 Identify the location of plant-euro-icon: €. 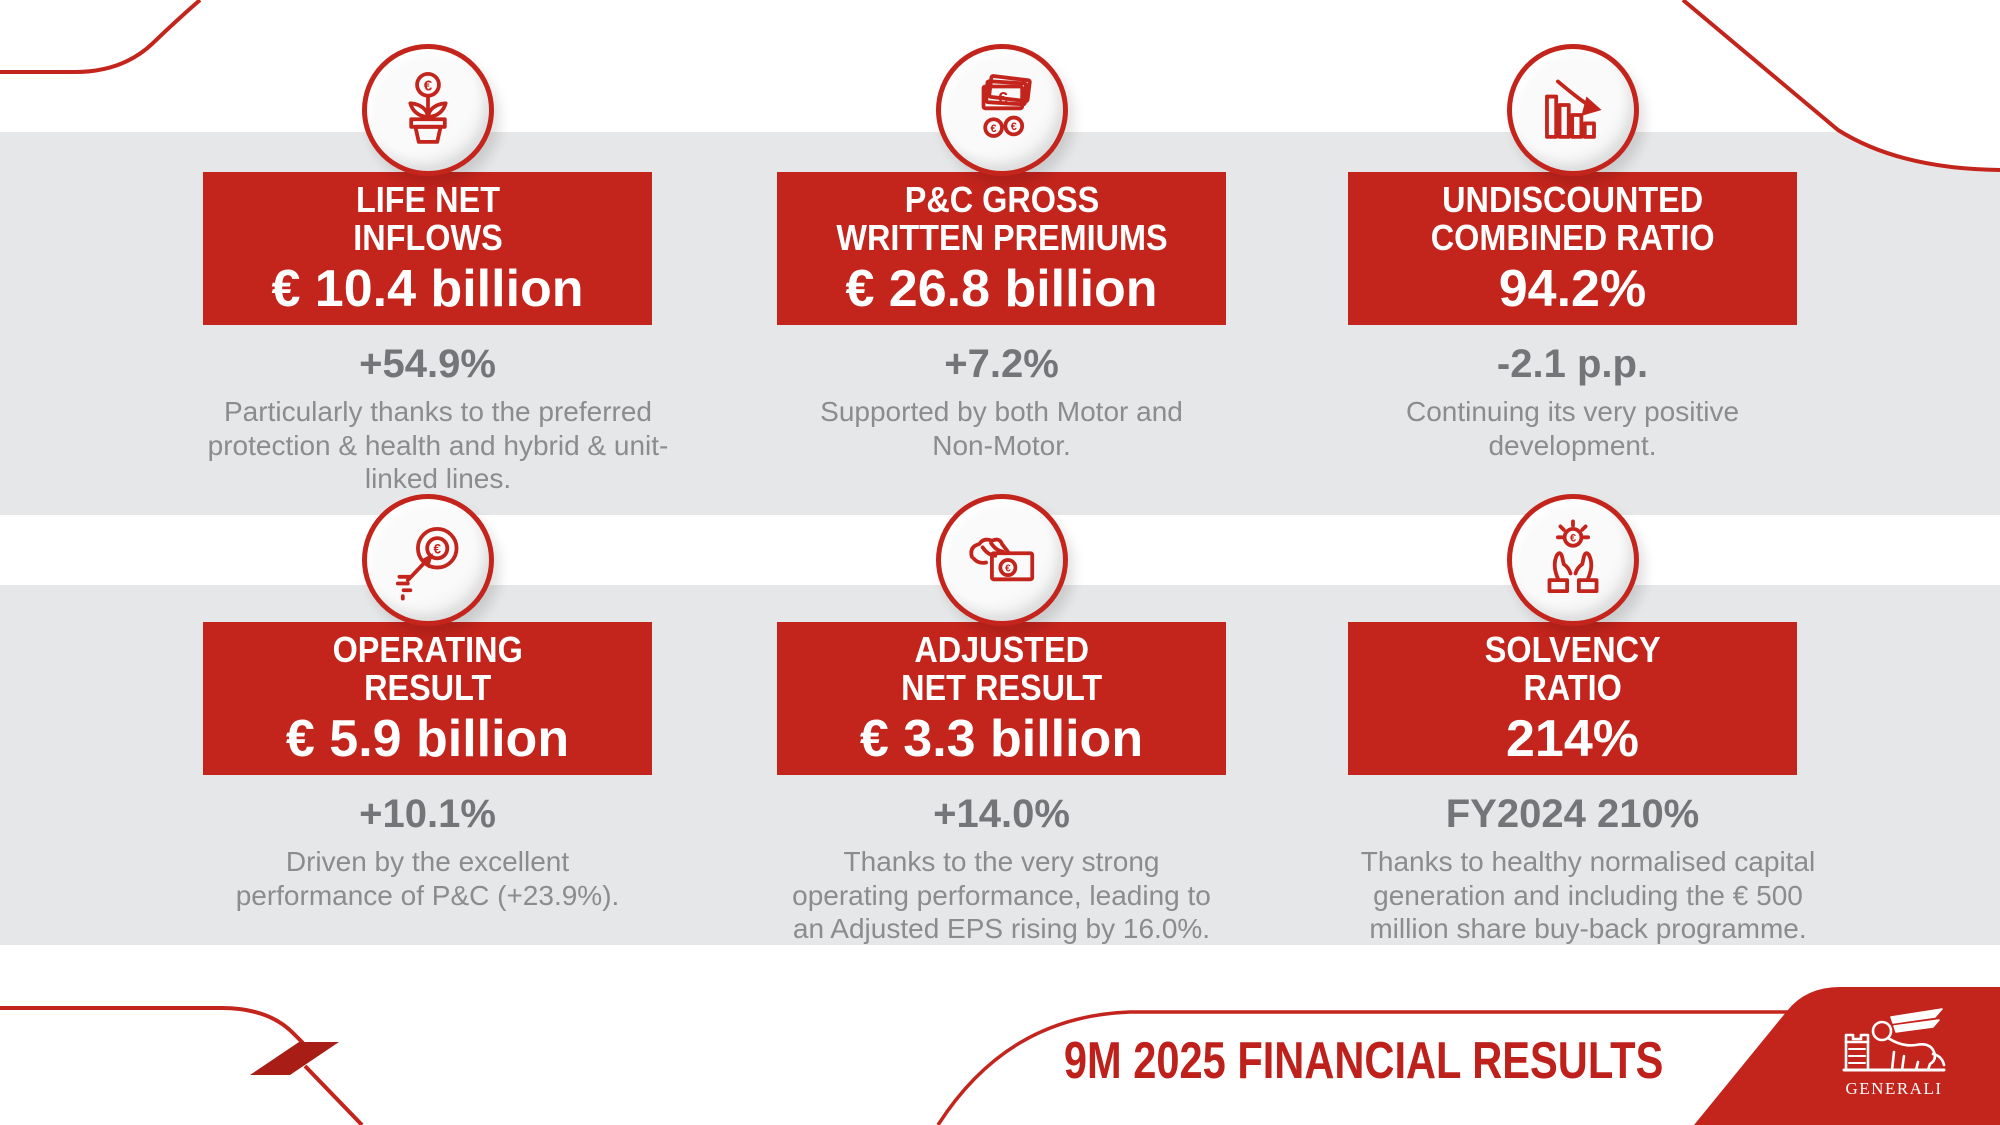
(427, 107).